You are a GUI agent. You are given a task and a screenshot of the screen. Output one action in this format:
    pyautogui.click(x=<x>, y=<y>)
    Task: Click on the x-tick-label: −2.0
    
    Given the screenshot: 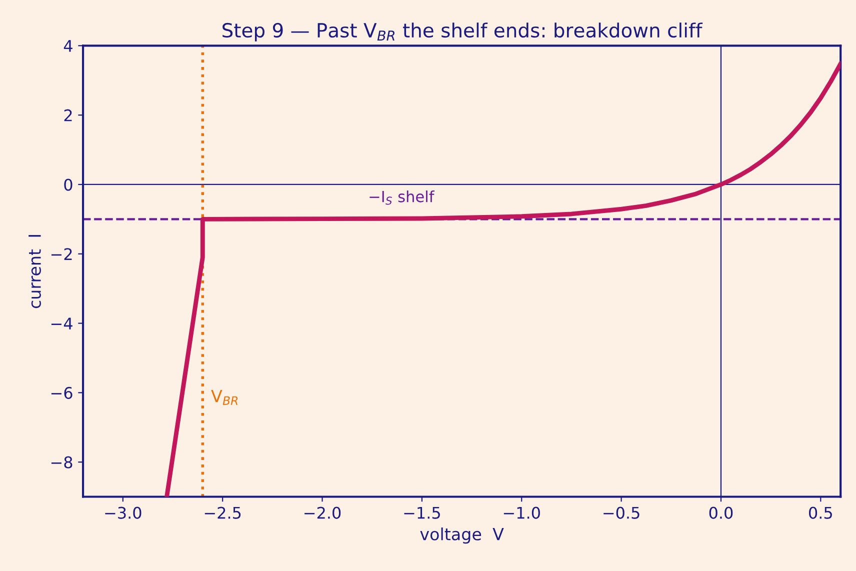 What is the action you would take?
    pyautogui.click(x=322, y=512)
    